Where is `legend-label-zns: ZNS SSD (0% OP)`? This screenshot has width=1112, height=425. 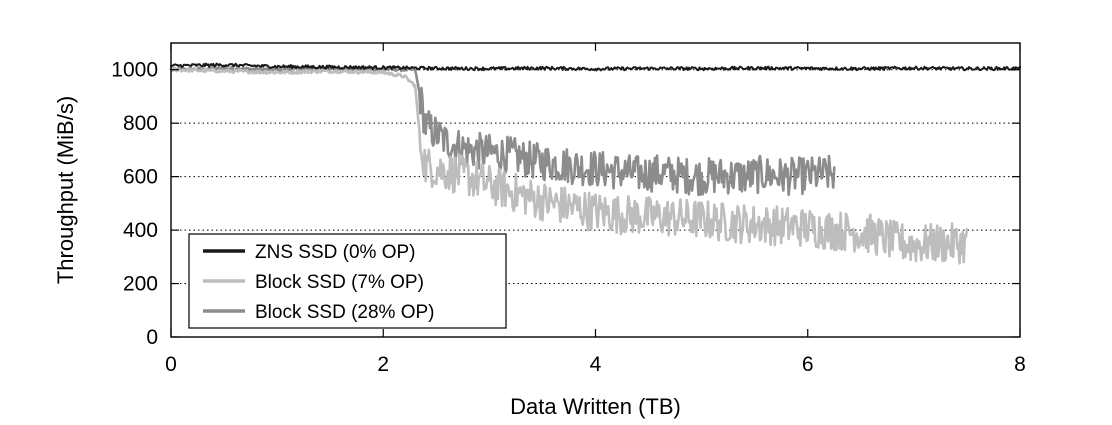 legend-label-zns: ZNS SSD (0% OP) is located at coordinates (335, 252).